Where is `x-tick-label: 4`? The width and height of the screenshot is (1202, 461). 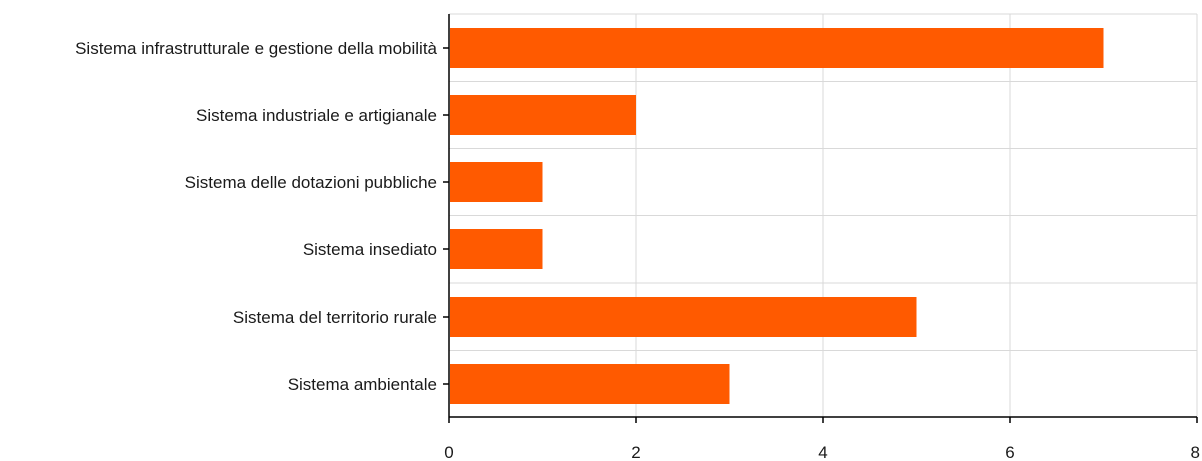 x-tick-label: 4 is located at coordinates (822, 452).